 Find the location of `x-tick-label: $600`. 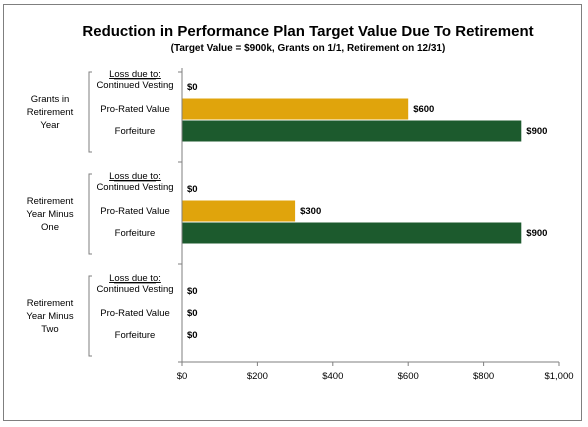

x-tick-label: $600 is located at coordinates (408, 376).